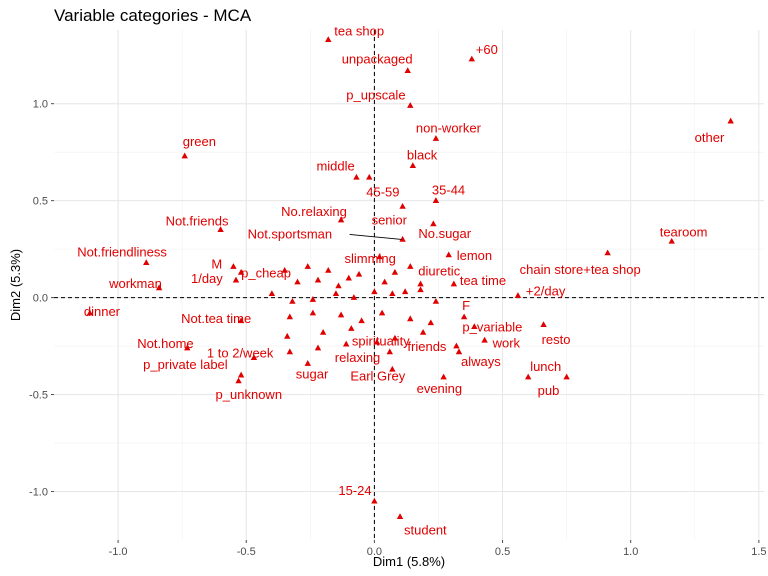 The image size is (768, 576). What do you see at coordinates (197, 221) in the screenshot?
I see `point-label: Not.friends` at bounding box center [197, 221].